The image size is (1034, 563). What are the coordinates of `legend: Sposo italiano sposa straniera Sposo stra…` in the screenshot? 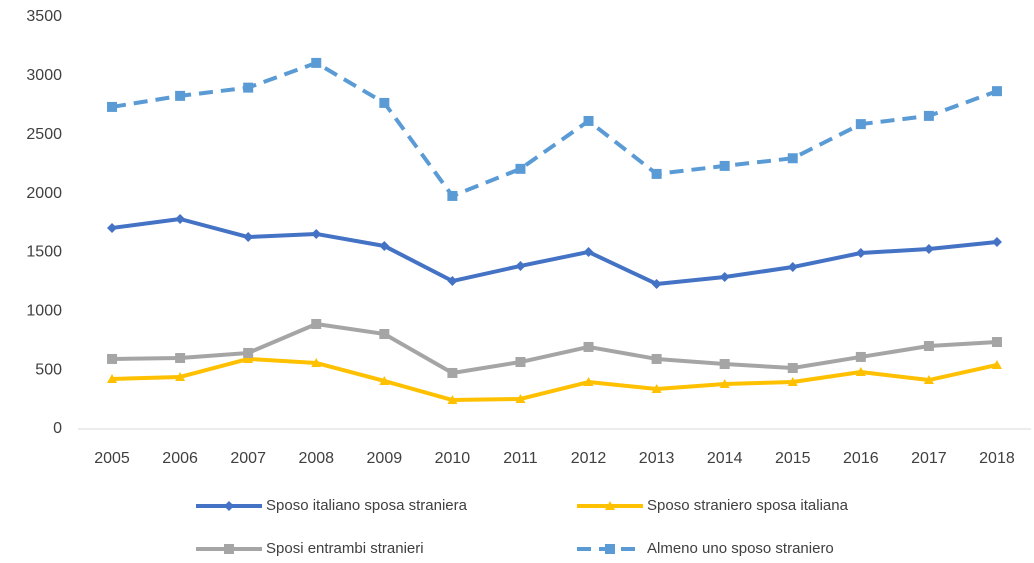 It's located at (522, 527).